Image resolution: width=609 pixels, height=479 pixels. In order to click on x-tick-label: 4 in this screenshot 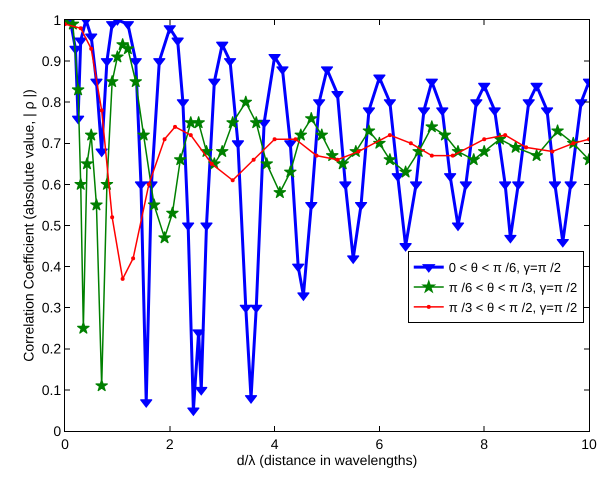, I will do `click(274, 444)`.